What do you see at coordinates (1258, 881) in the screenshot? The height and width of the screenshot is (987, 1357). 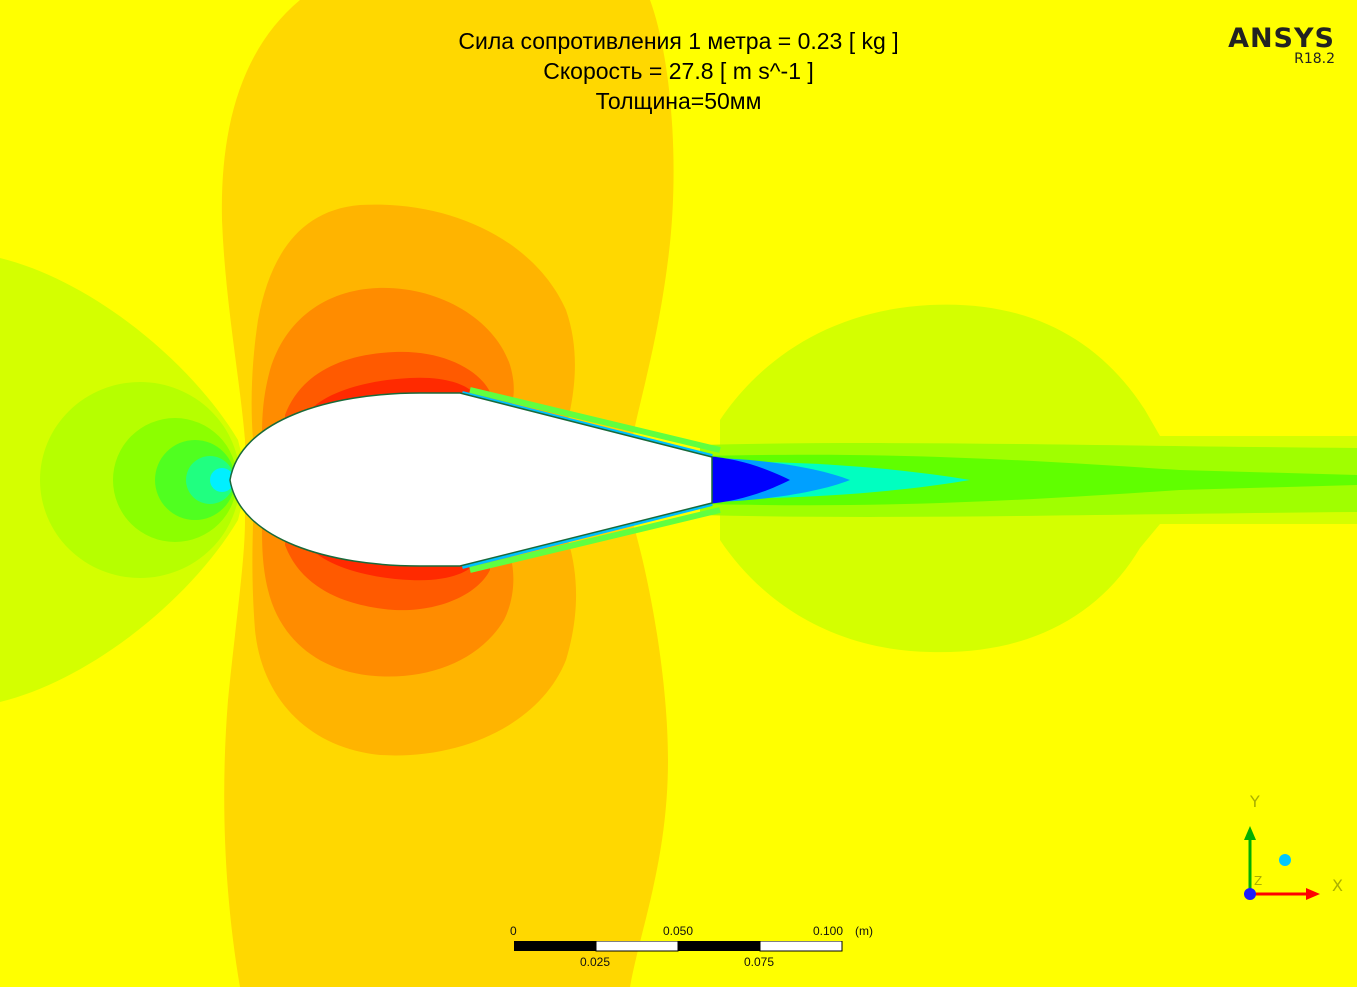 I see `z-axis-label: Z` at bounding box center [1258, 881].